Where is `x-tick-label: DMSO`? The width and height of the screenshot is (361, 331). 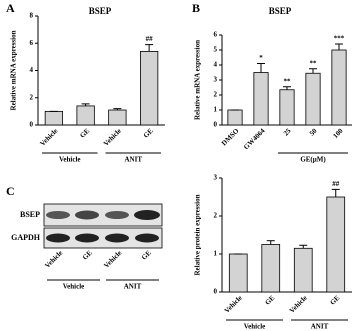
x-tick-label: DMSO is located at coordinates (230, 137).